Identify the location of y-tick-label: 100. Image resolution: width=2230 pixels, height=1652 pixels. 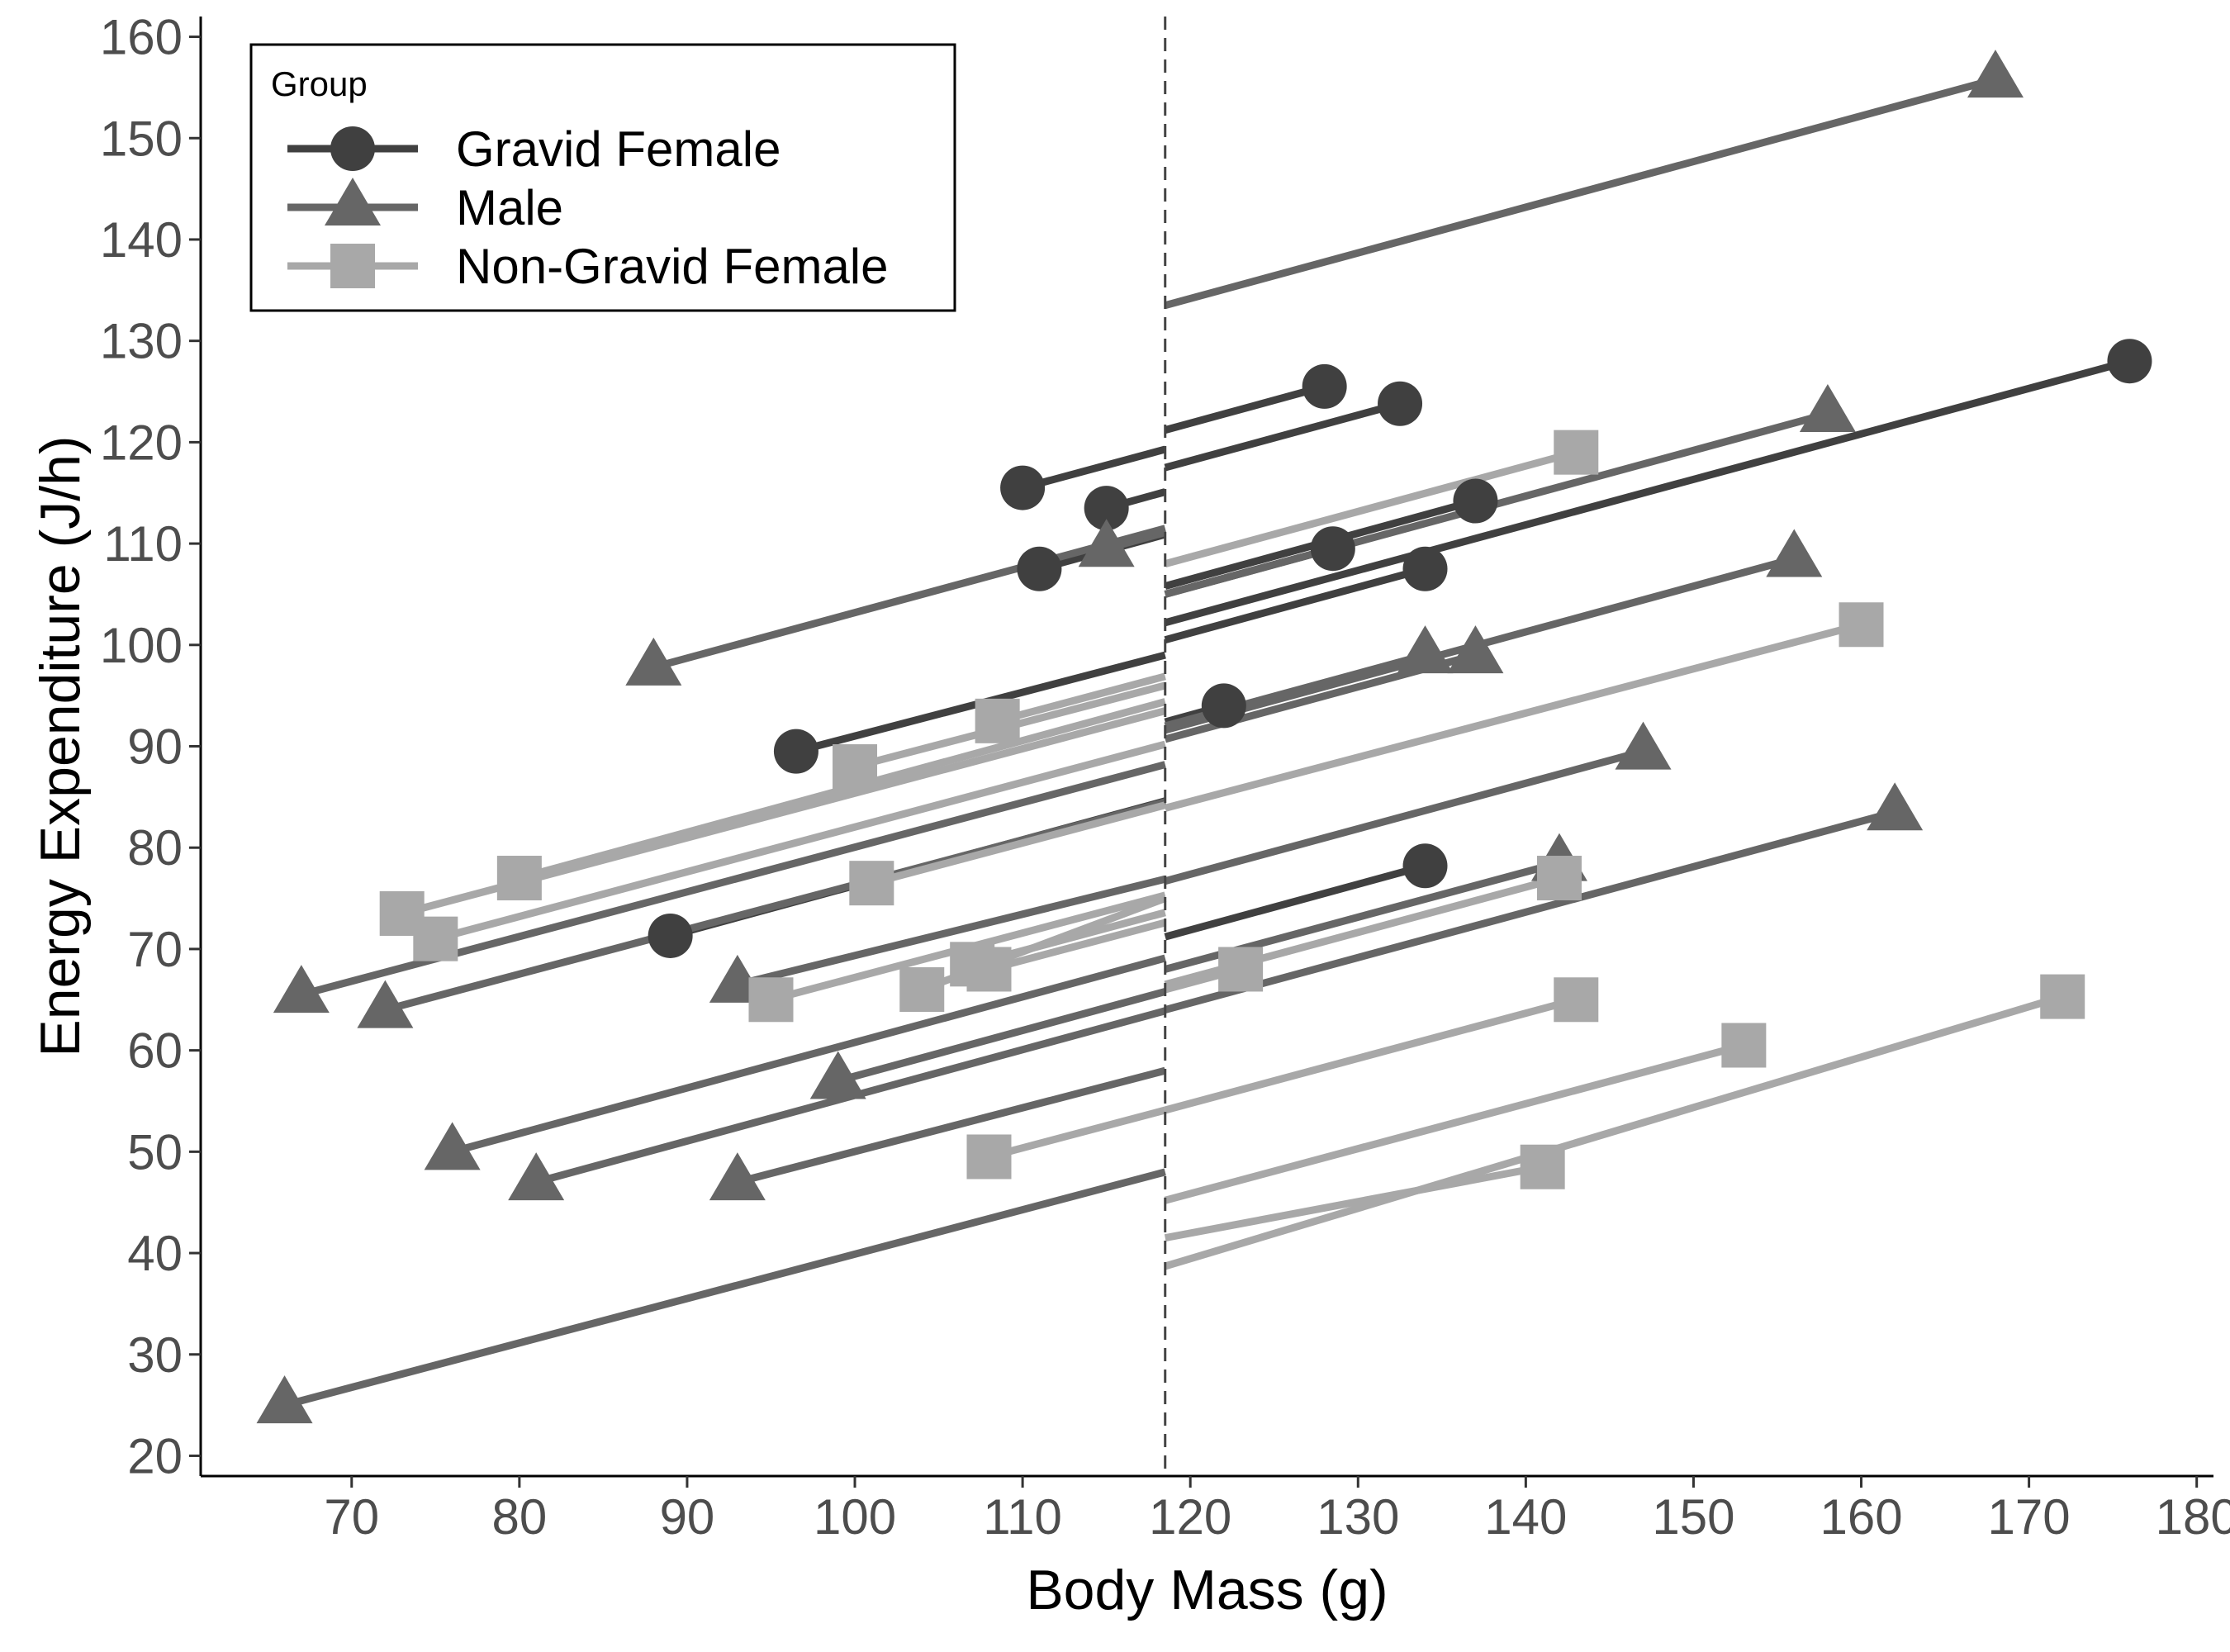
(141, 645).